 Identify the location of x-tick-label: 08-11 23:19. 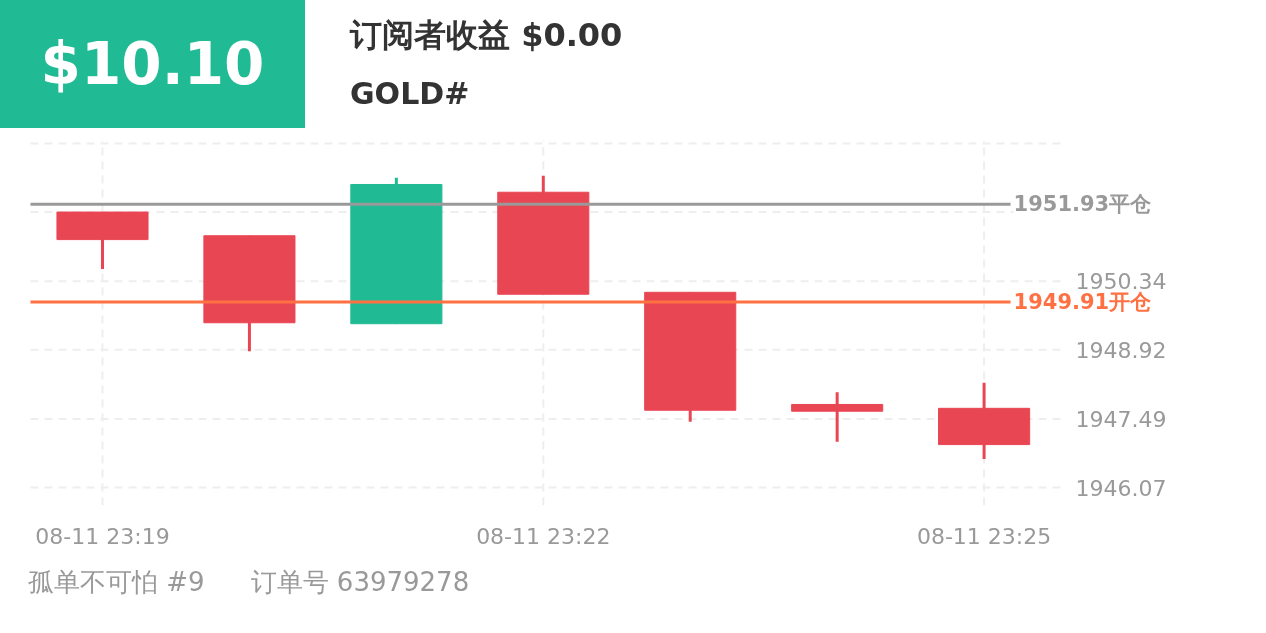
(102, 536).